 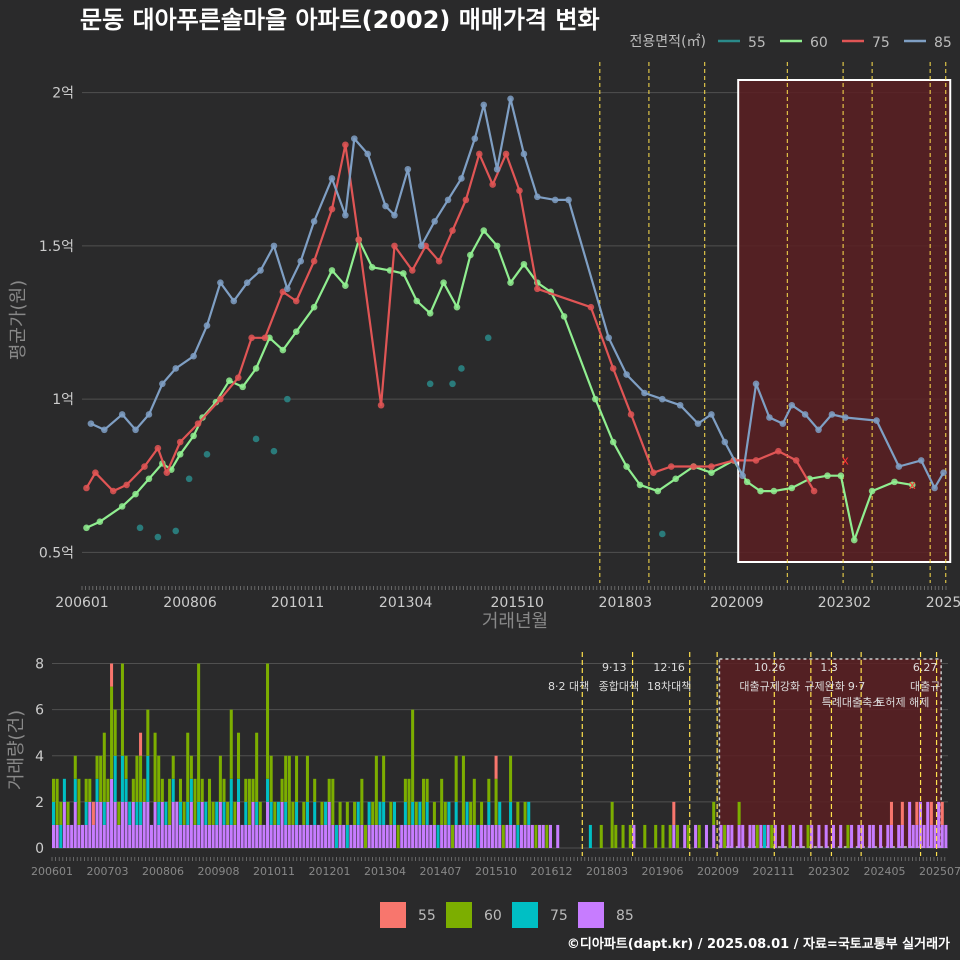 What do you see at coordinates (16, 750) in the screenshot?
I see `volume-y-axis-title: 거래량(건)` at bounding box center [16, 750].